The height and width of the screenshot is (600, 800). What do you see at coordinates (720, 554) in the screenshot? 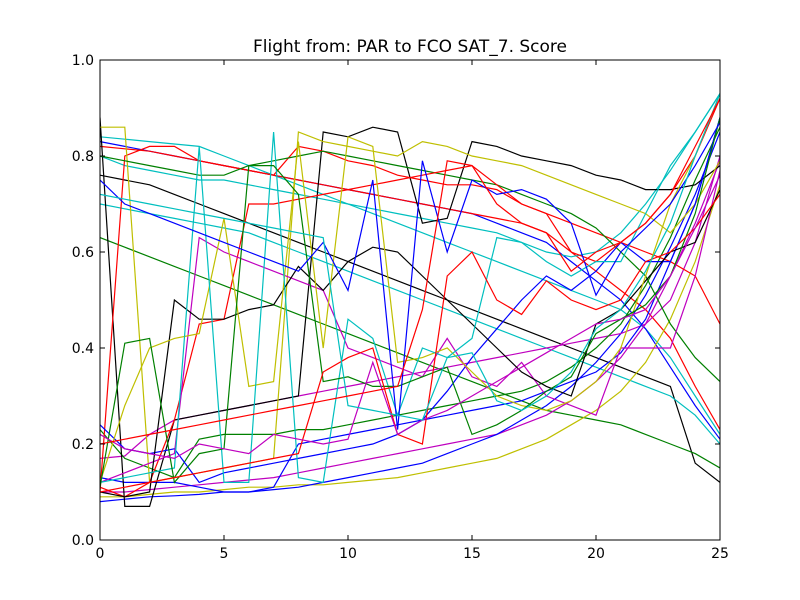
I see `x-tick-label: 25` at bounding box center [720, 554].